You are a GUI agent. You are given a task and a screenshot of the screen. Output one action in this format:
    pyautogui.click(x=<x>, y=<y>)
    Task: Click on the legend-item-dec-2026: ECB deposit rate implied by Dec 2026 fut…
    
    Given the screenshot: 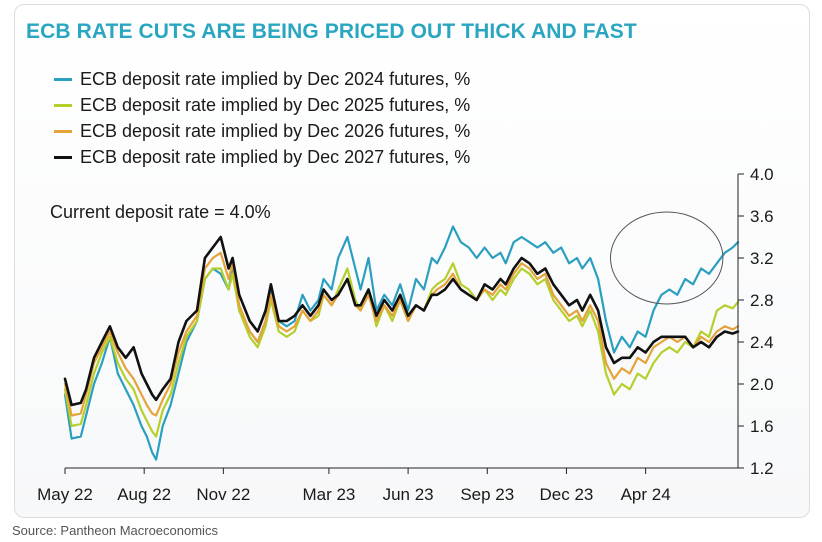 What is the action you would take?
    pyautogui.click(x=262, y=131)
    